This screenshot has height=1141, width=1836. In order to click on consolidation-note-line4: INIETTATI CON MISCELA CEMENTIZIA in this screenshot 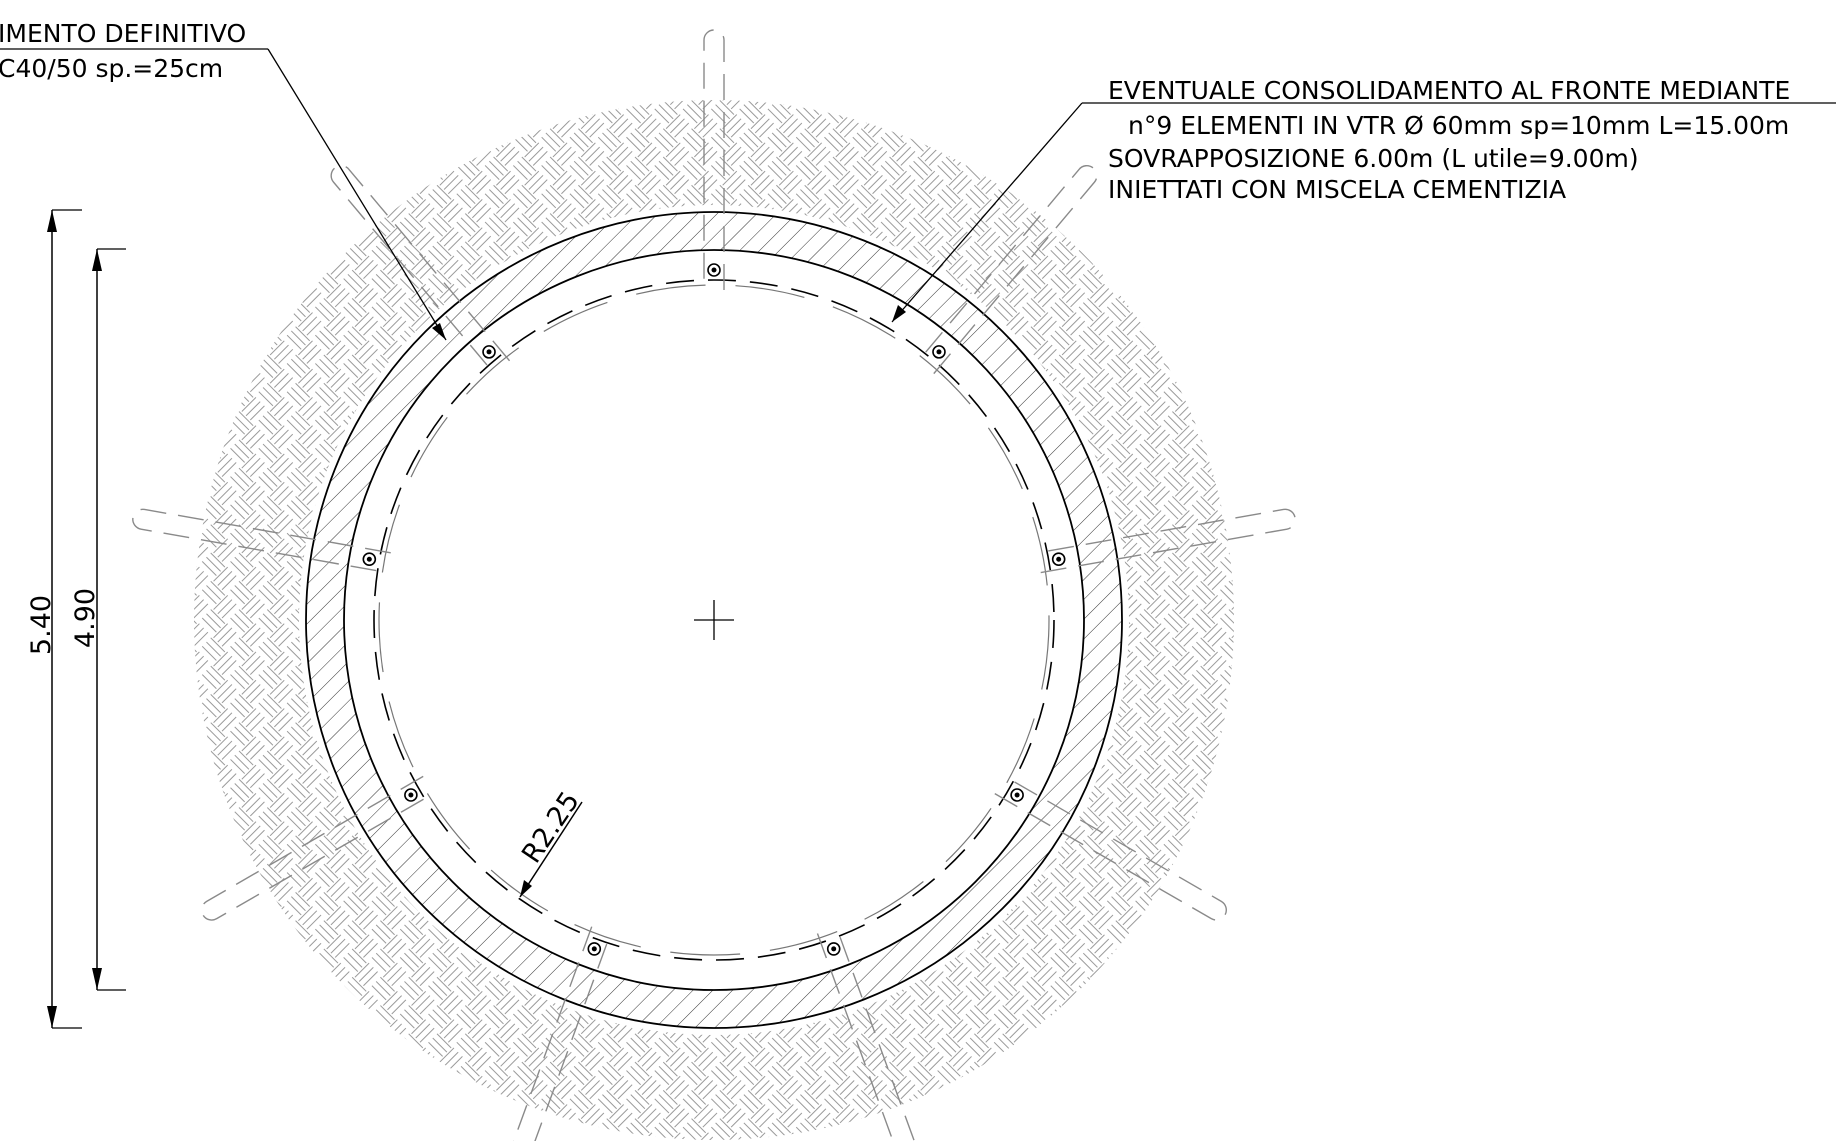, I will do `click(1337, 189)`.